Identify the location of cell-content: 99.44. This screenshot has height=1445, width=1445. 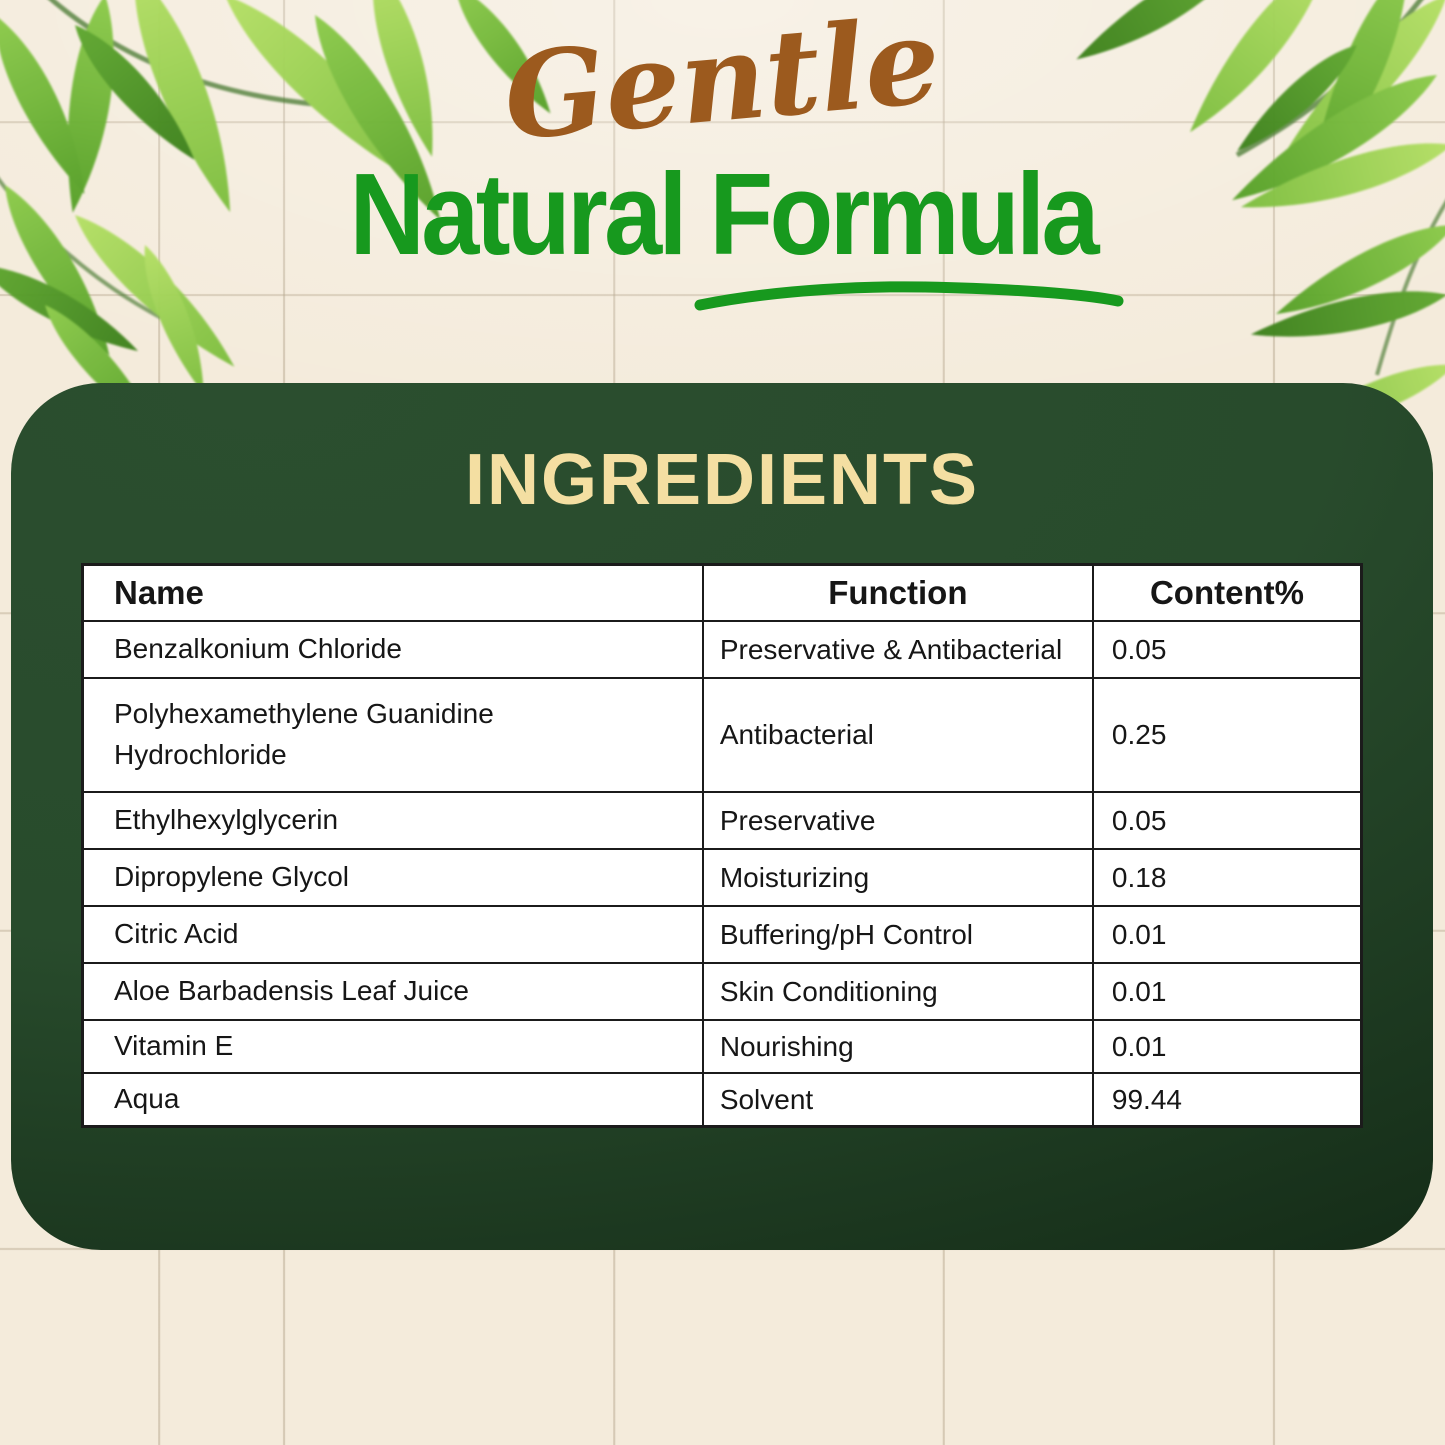
(1227, 1100).